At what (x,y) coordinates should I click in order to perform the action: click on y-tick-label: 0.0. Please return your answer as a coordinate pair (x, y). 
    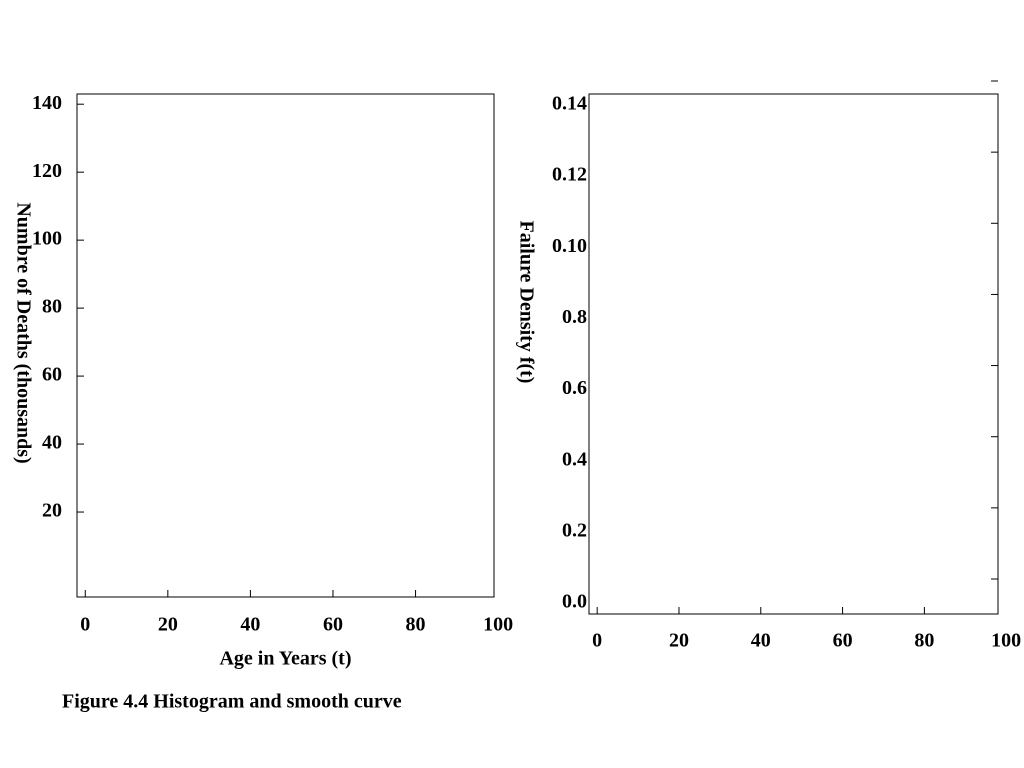
    Looking at the image, I should click on (574, 602).